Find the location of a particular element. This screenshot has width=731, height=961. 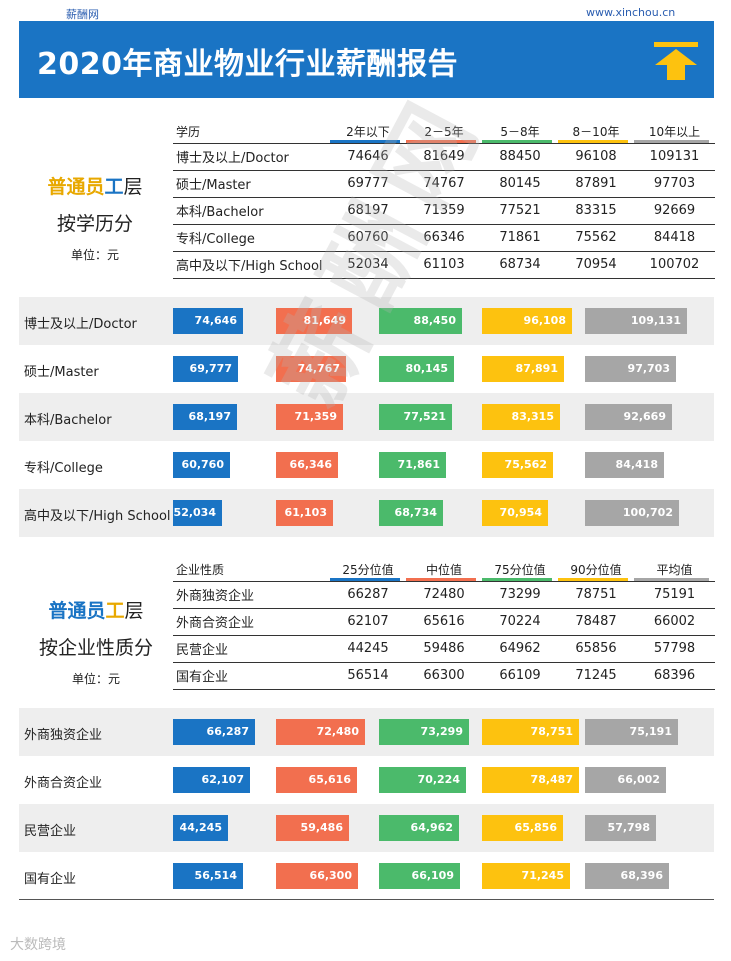

data-label: 68,734 is located at coordinates (415, 512).